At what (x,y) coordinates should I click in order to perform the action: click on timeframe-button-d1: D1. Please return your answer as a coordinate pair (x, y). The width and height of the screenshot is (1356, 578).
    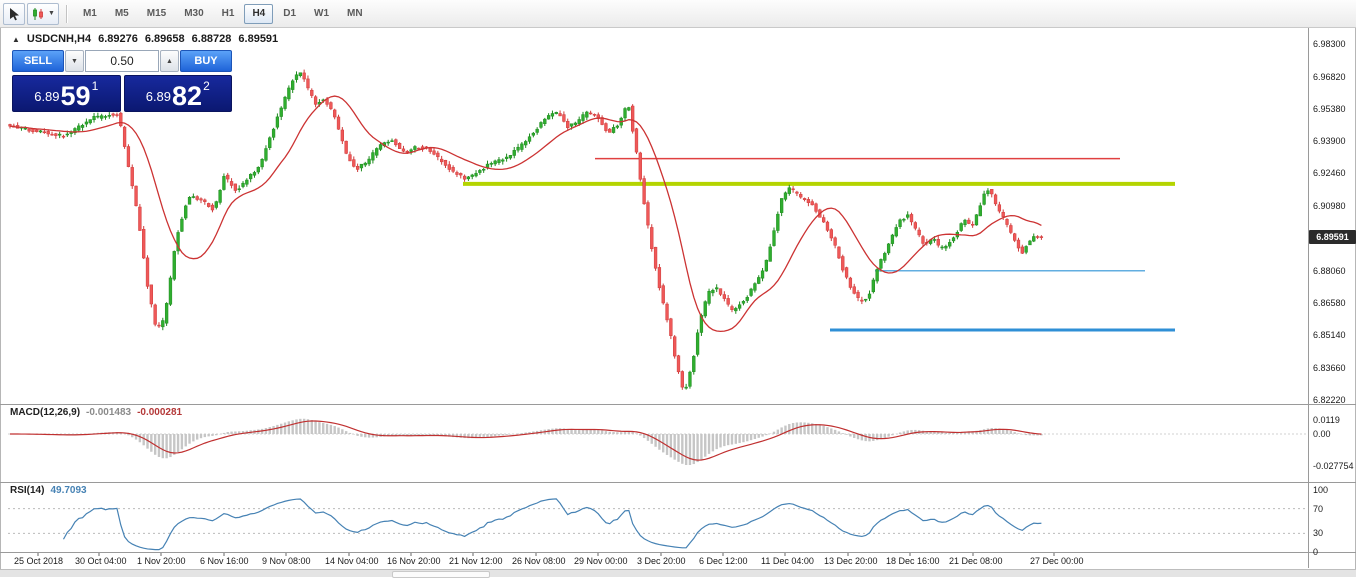
    Looking at the image, I should click on (289, 14).